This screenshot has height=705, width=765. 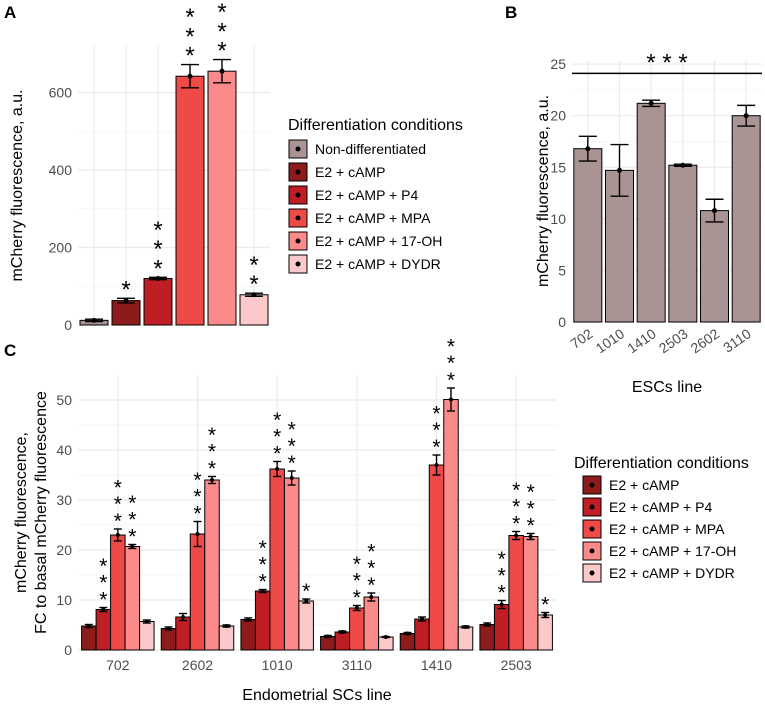 I want to click on legend-bottom-item-label: E2 + cAMP, so click(x=644, y=485).